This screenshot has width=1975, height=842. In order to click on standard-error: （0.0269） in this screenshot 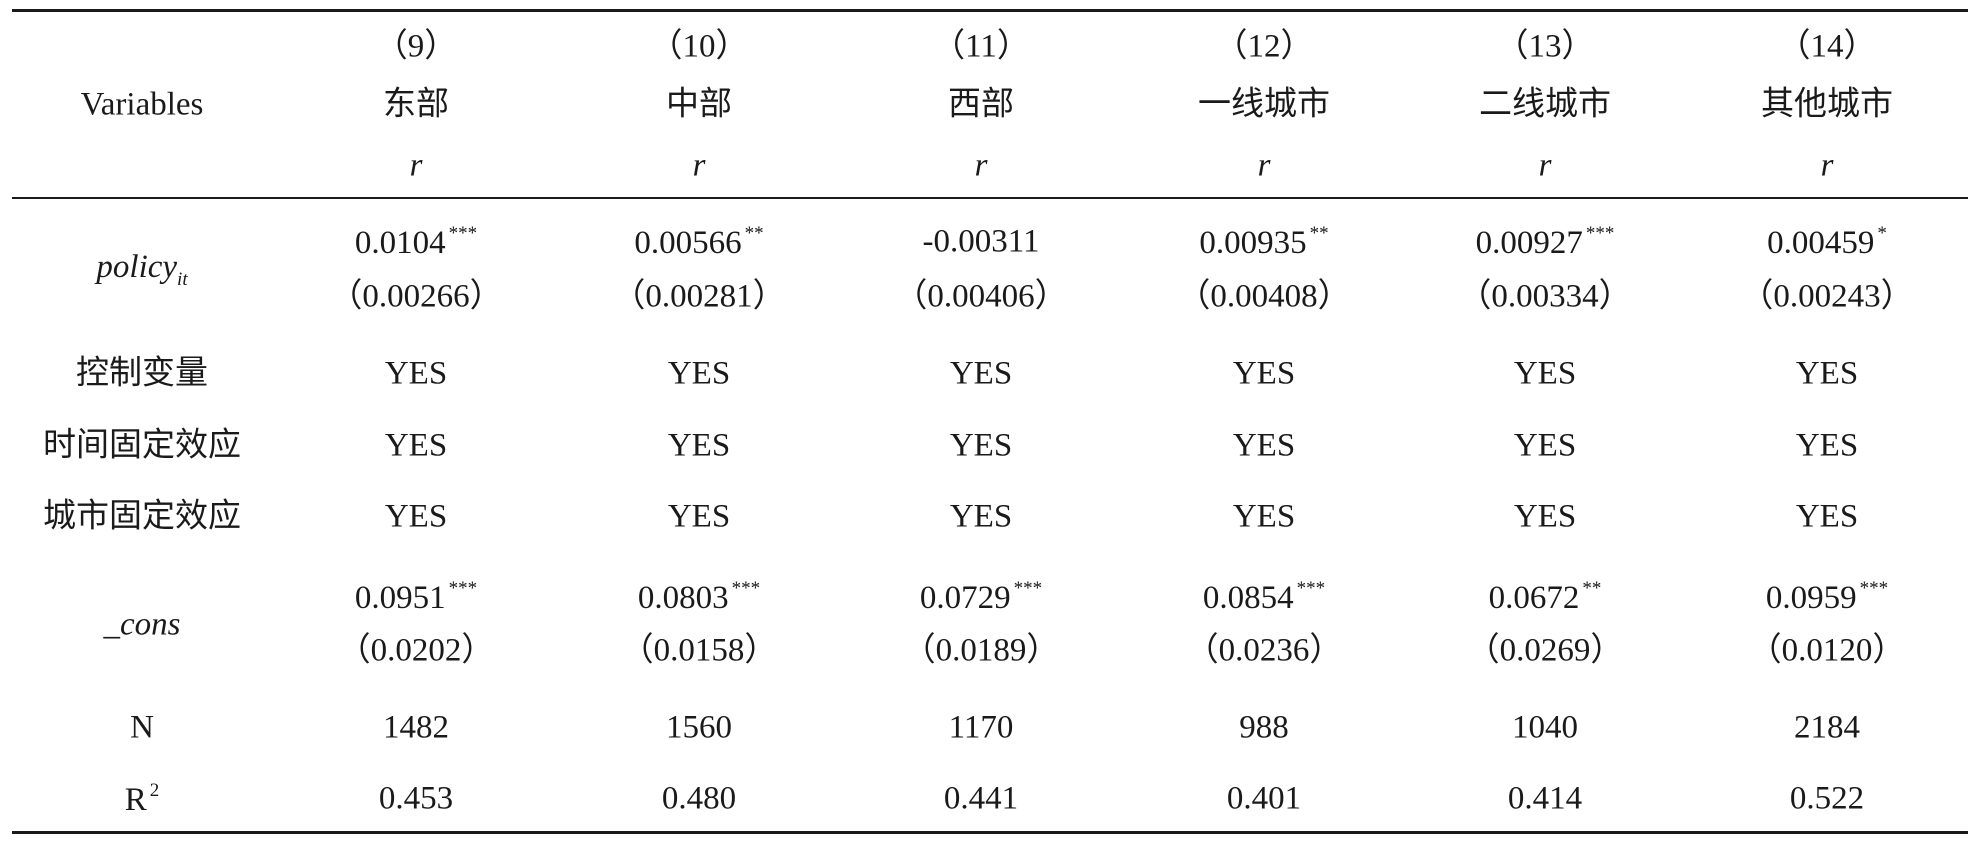, I will do `click(1545, 650)`.